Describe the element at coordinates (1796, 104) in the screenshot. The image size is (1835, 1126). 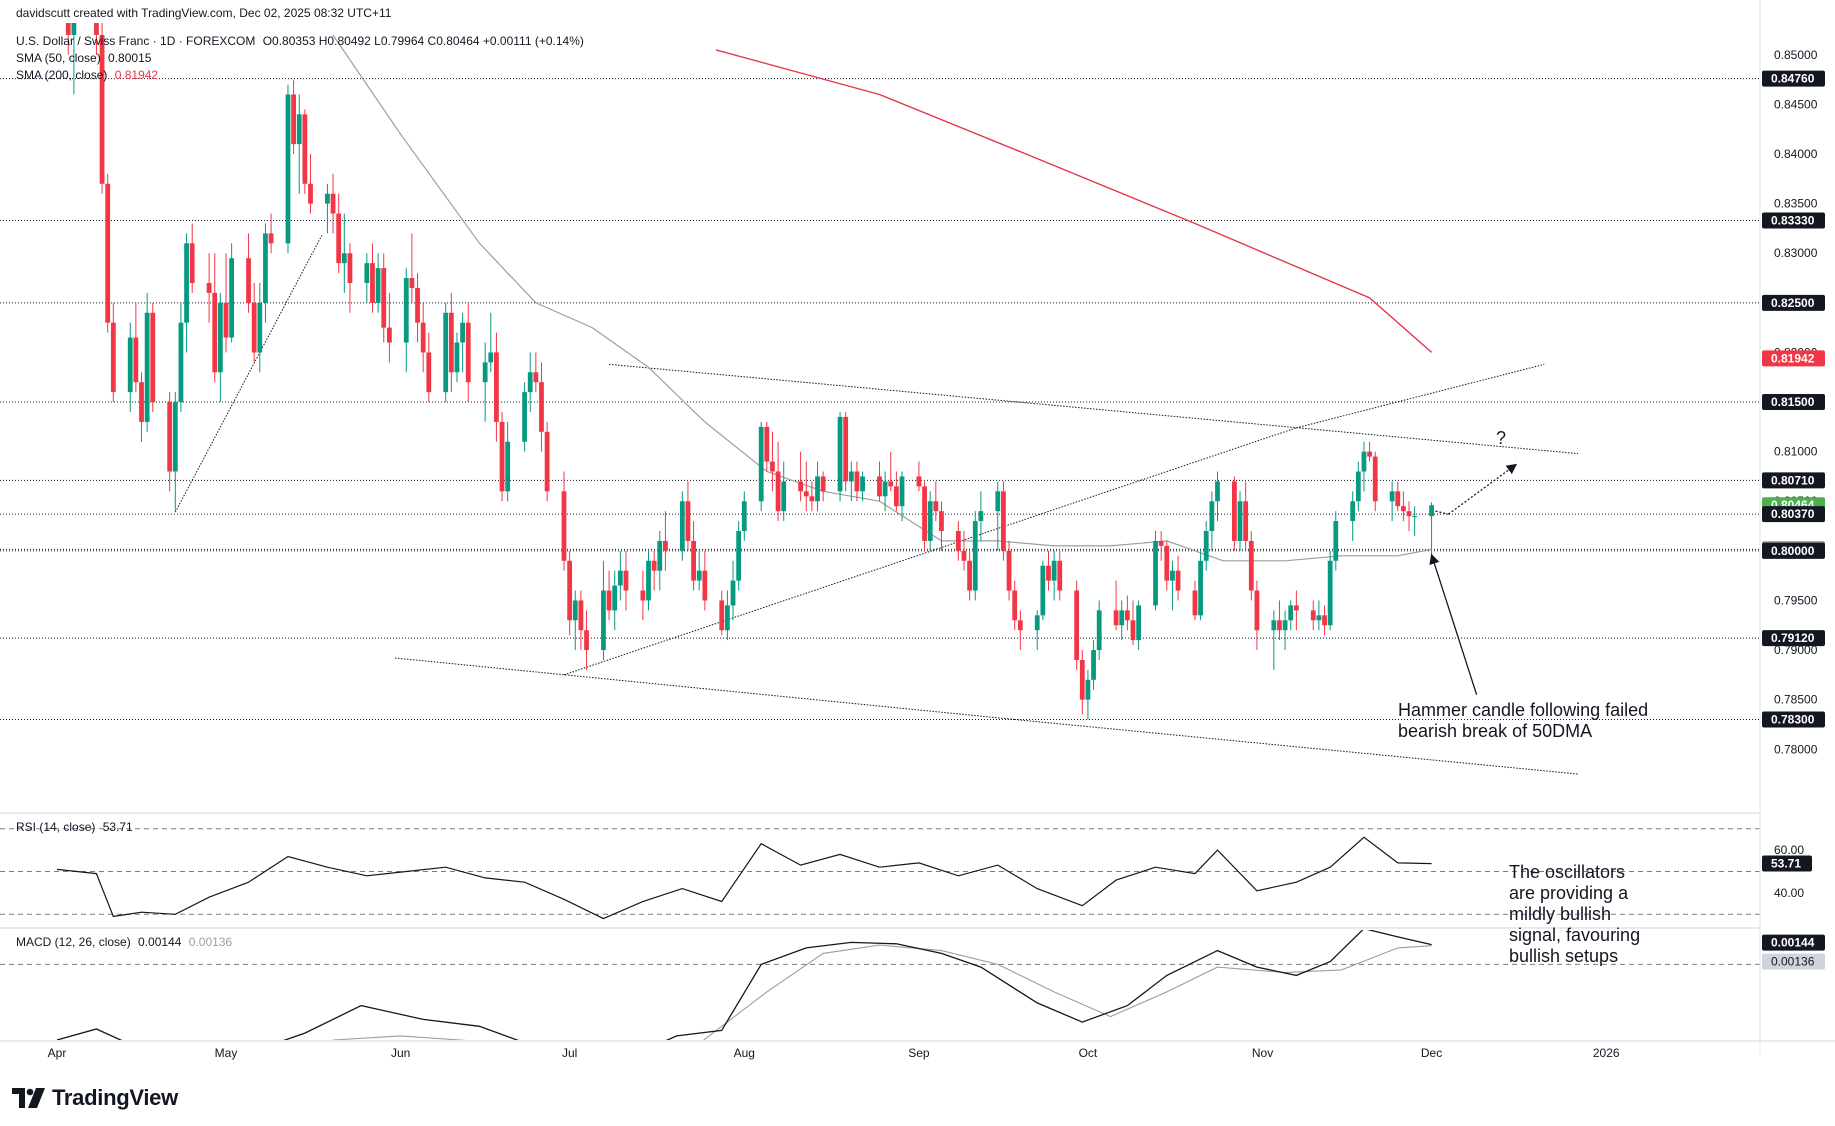
I see `price-tick-label: 0.84500` at that location.